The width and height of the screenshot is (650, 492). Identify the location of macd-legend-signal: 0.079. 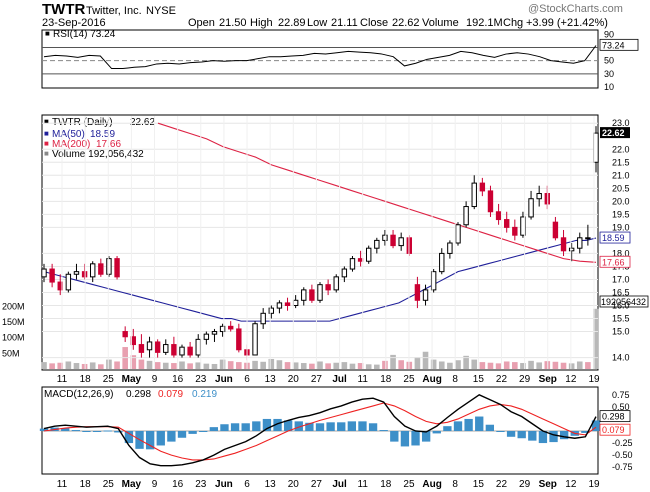
(170, 394).